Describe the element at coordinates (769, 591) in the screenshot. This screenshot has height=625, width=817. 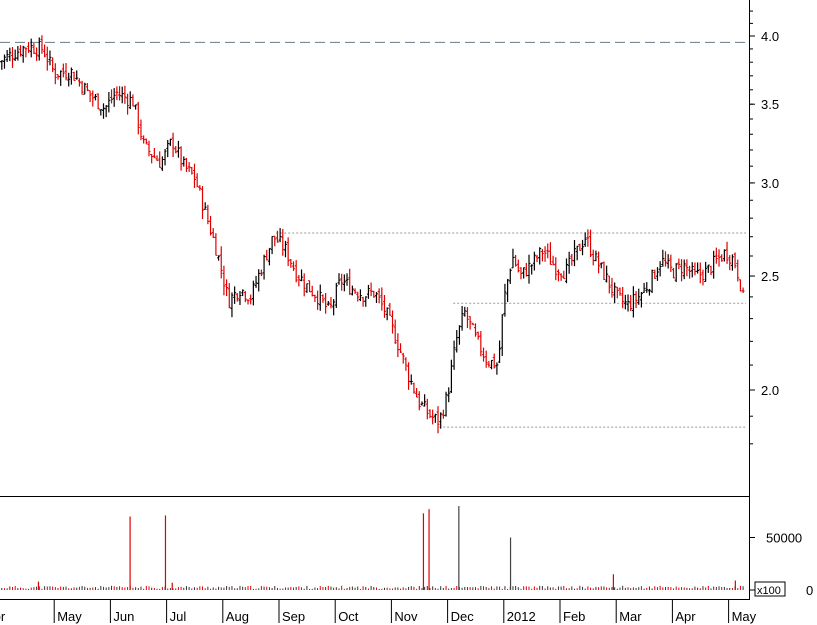
I see `volume-multiplier-label: x100` at that location.